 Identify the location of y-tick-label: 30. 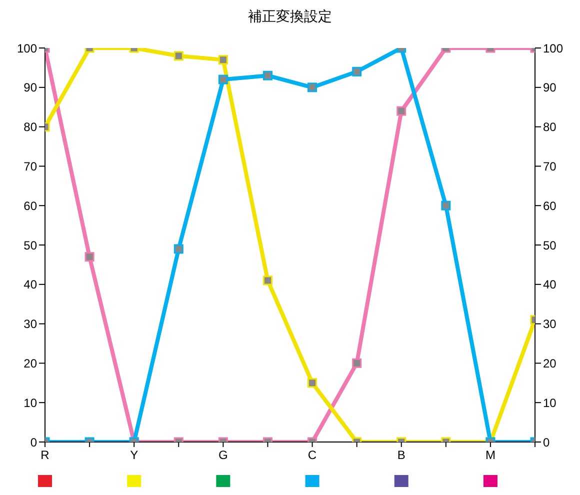
(31, 324).